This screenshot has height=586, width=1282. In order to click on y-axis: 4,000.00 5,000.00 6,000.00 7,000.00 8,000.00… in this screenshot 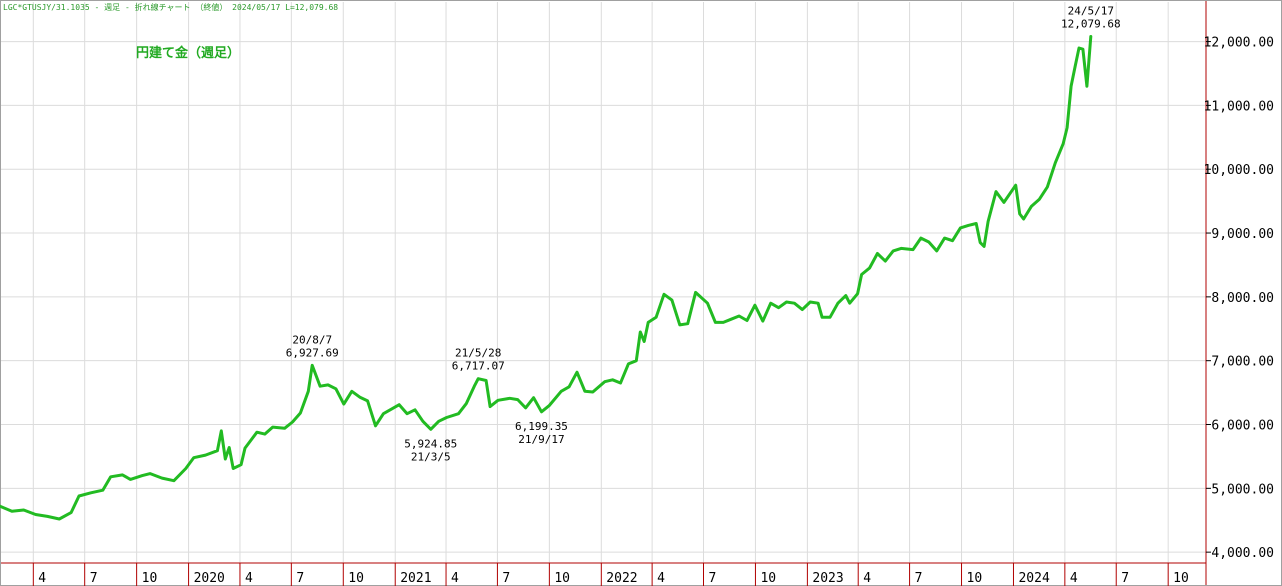, I will do `click(1239, 299)`.